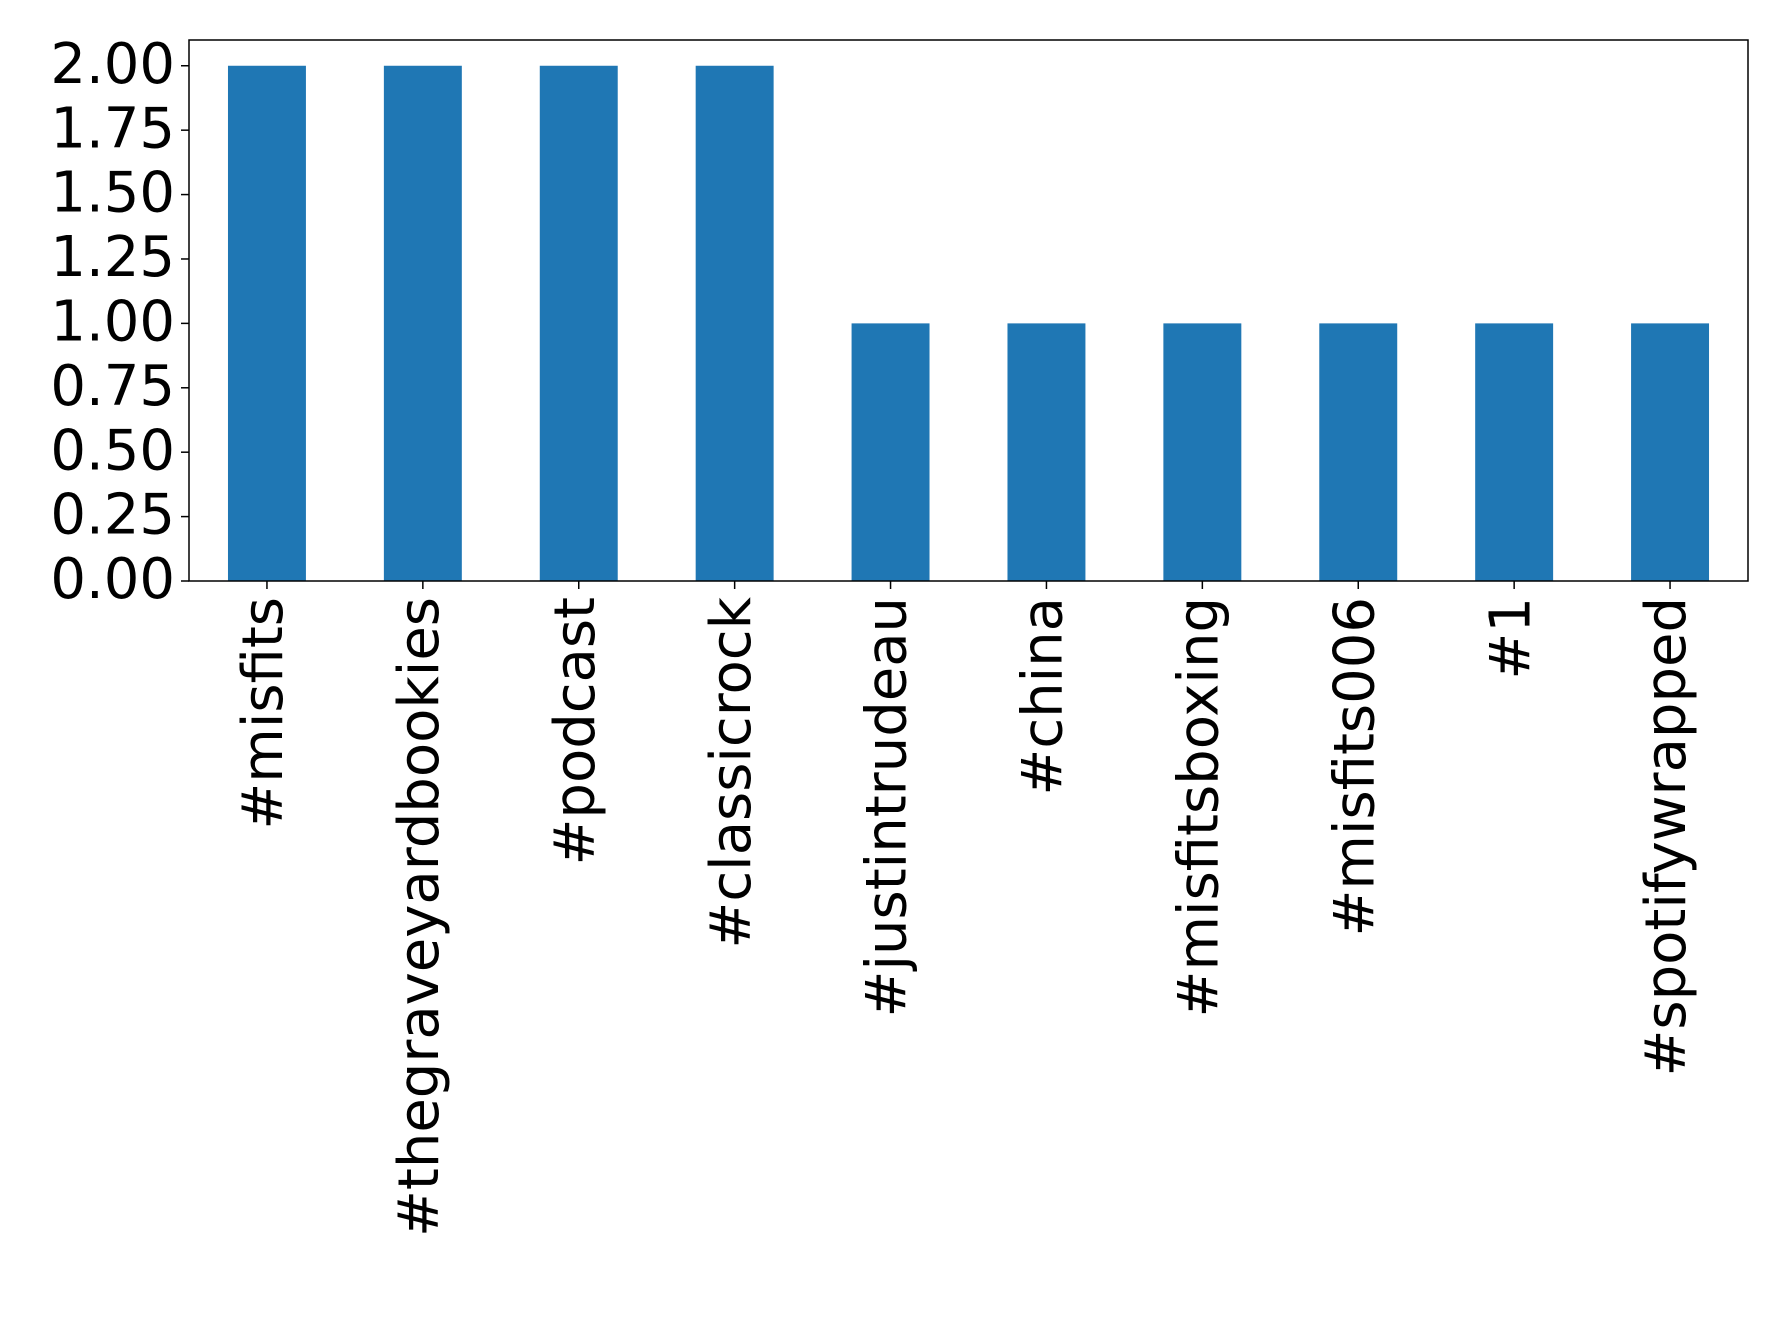  What do you see at coordinates (419, 917) in the screenshot?
I see `x-tick-label: #thegraveyardbookies` at bounding box center [419, 917].